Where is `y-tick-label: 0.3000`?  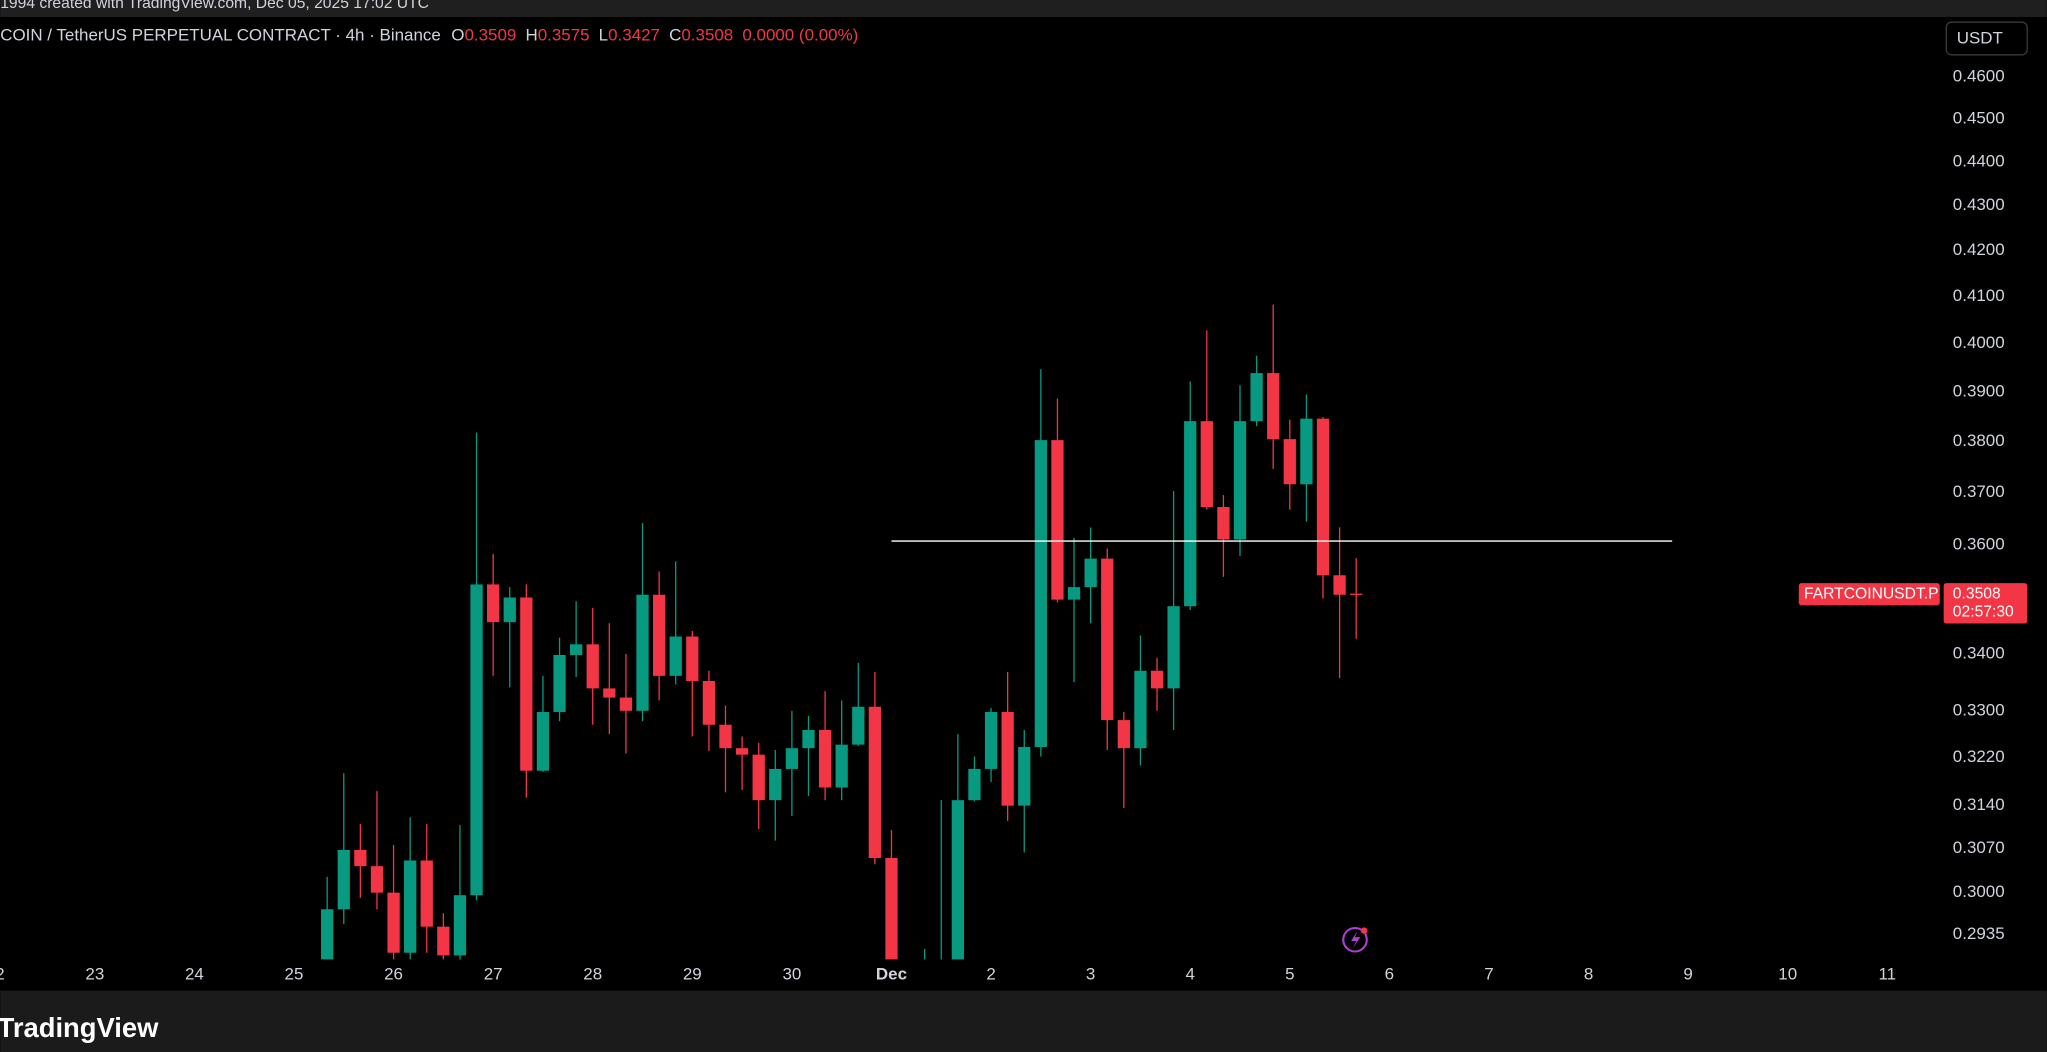 y-tick-label: 0.3000 is located at coordinates (1979, 891).